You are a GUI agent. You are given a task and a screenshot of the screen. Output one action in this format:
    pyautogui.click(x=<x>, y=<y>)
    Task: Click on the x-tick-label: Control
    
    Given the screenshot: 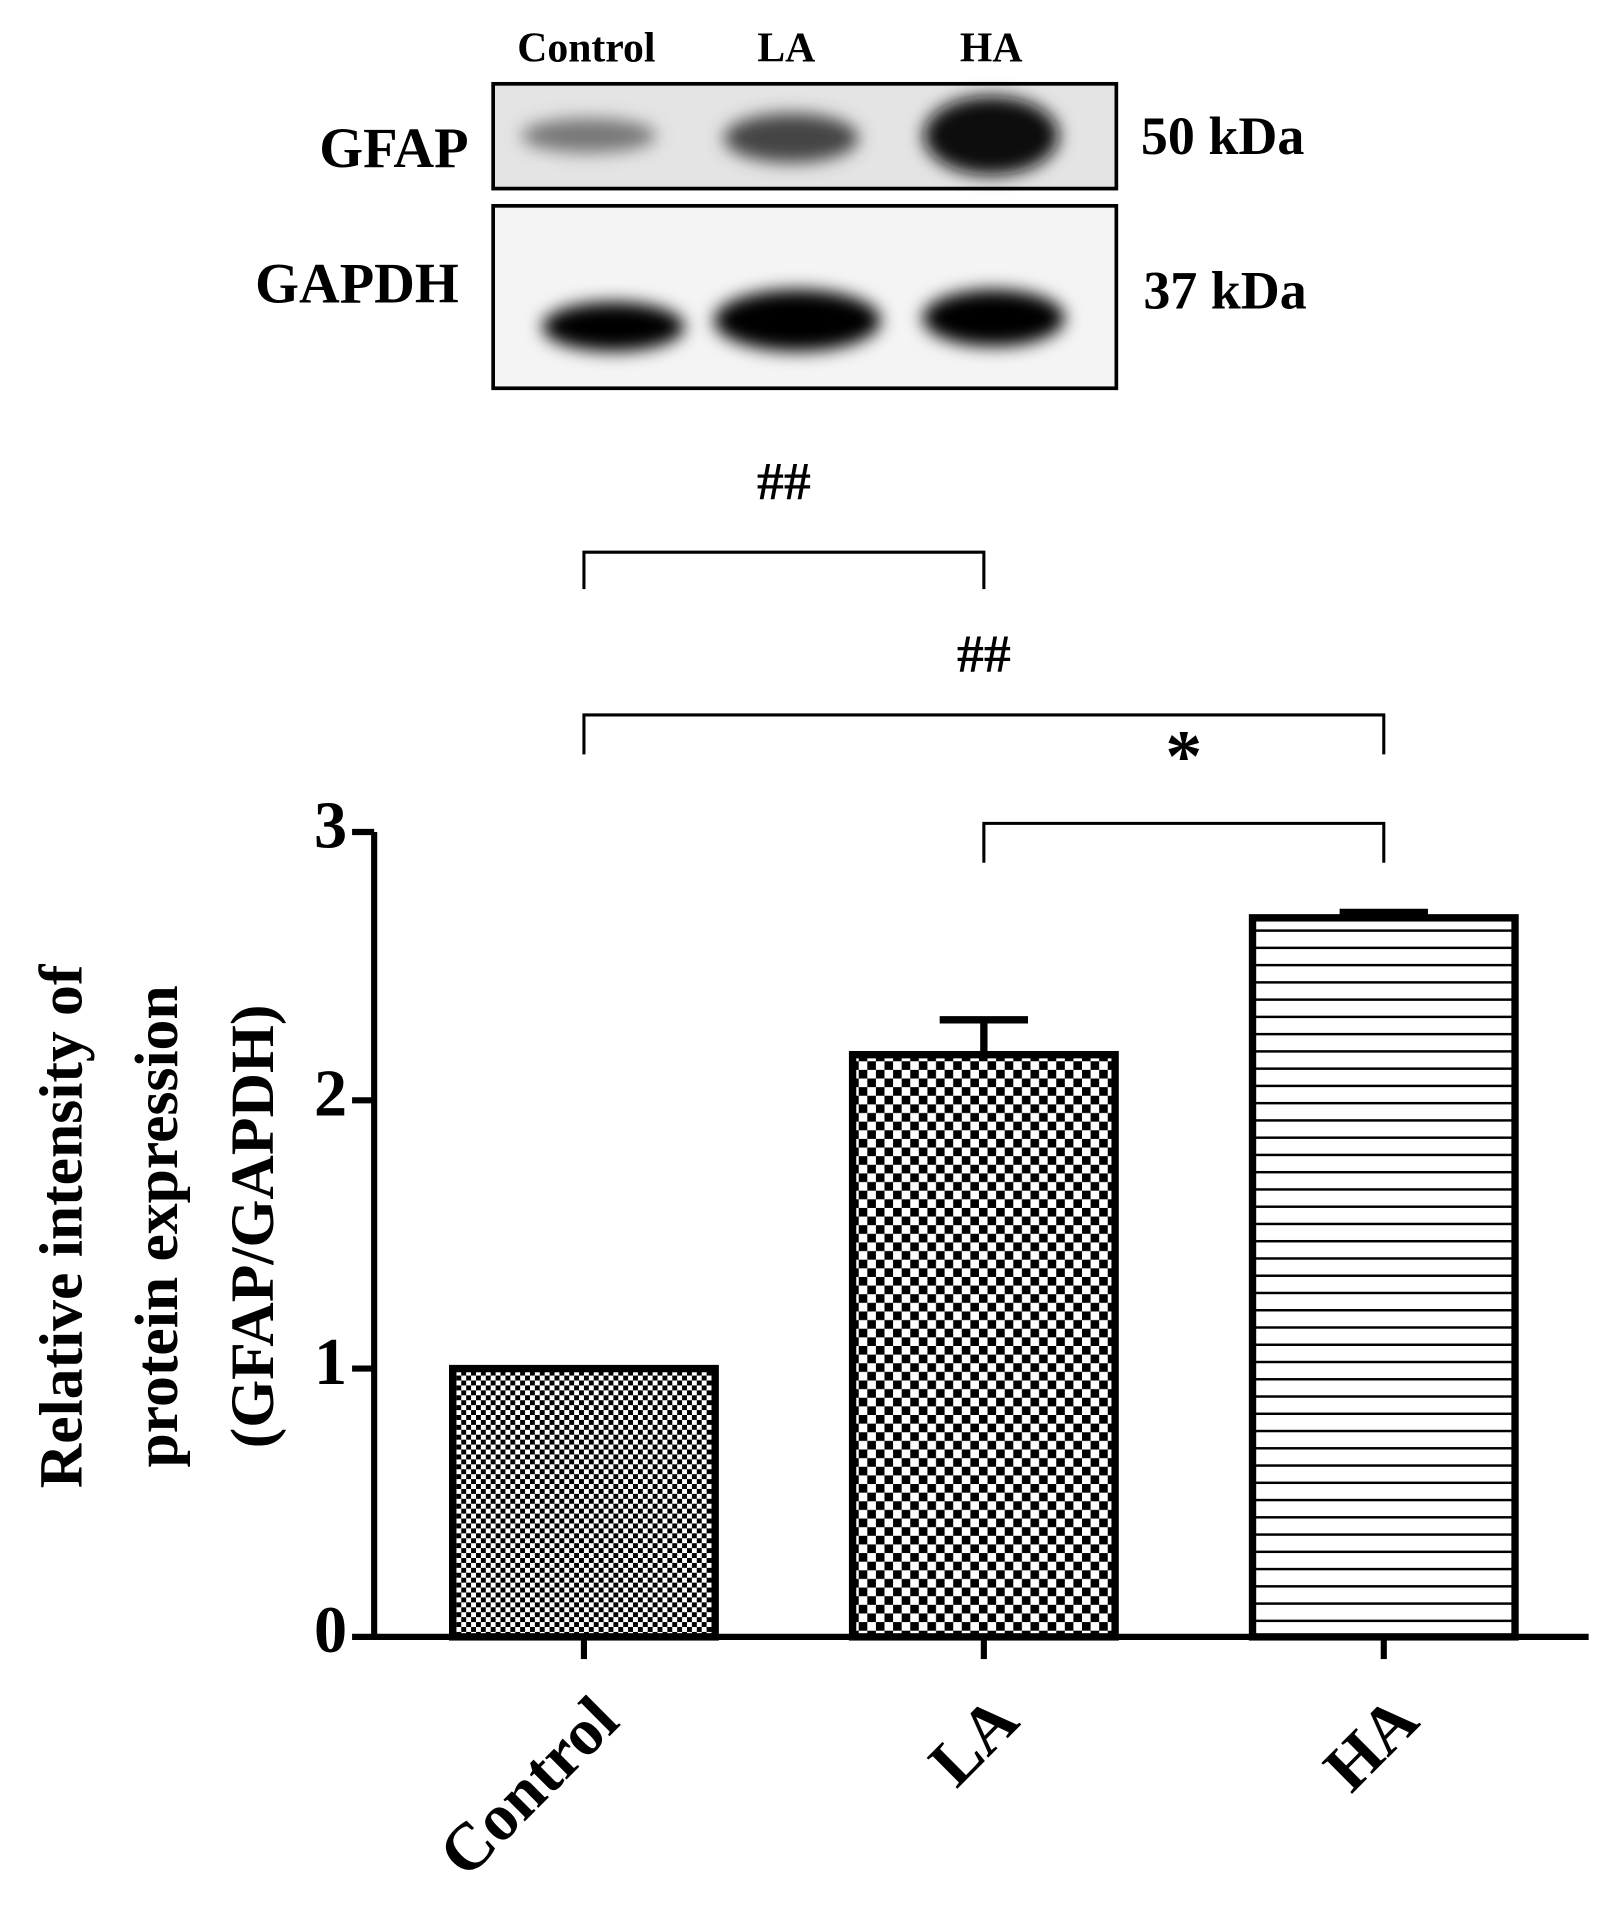 What is the action you would take?
    pyautogui.click(x=528, y=1787)
    